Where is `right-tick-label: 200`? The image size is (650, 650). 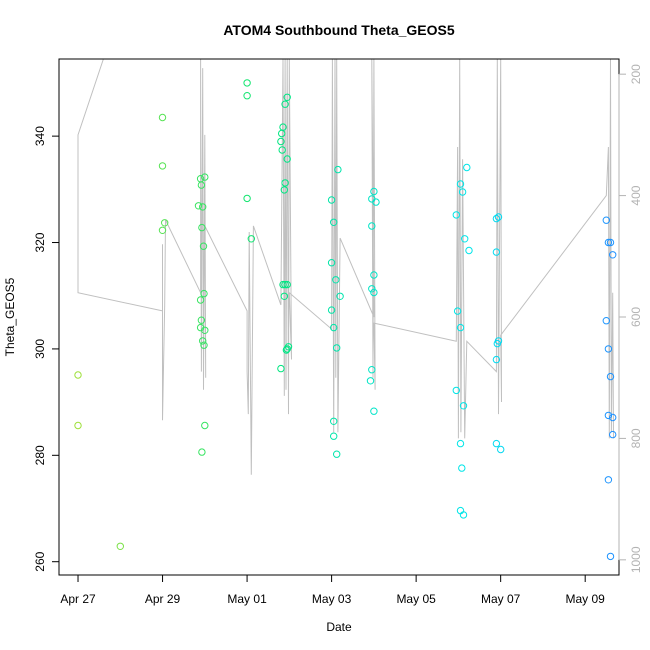 right-tick-label: 200 is located at coordinates (636, 74).